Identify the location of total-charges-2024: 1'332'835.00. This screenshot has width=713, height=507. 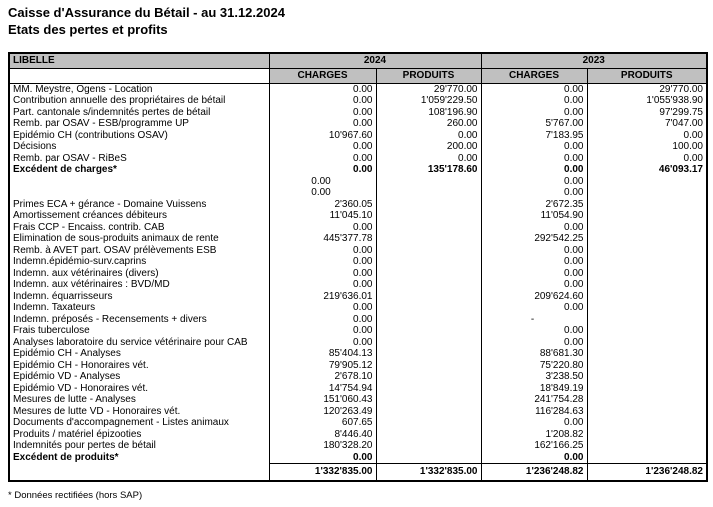
(323, 472).